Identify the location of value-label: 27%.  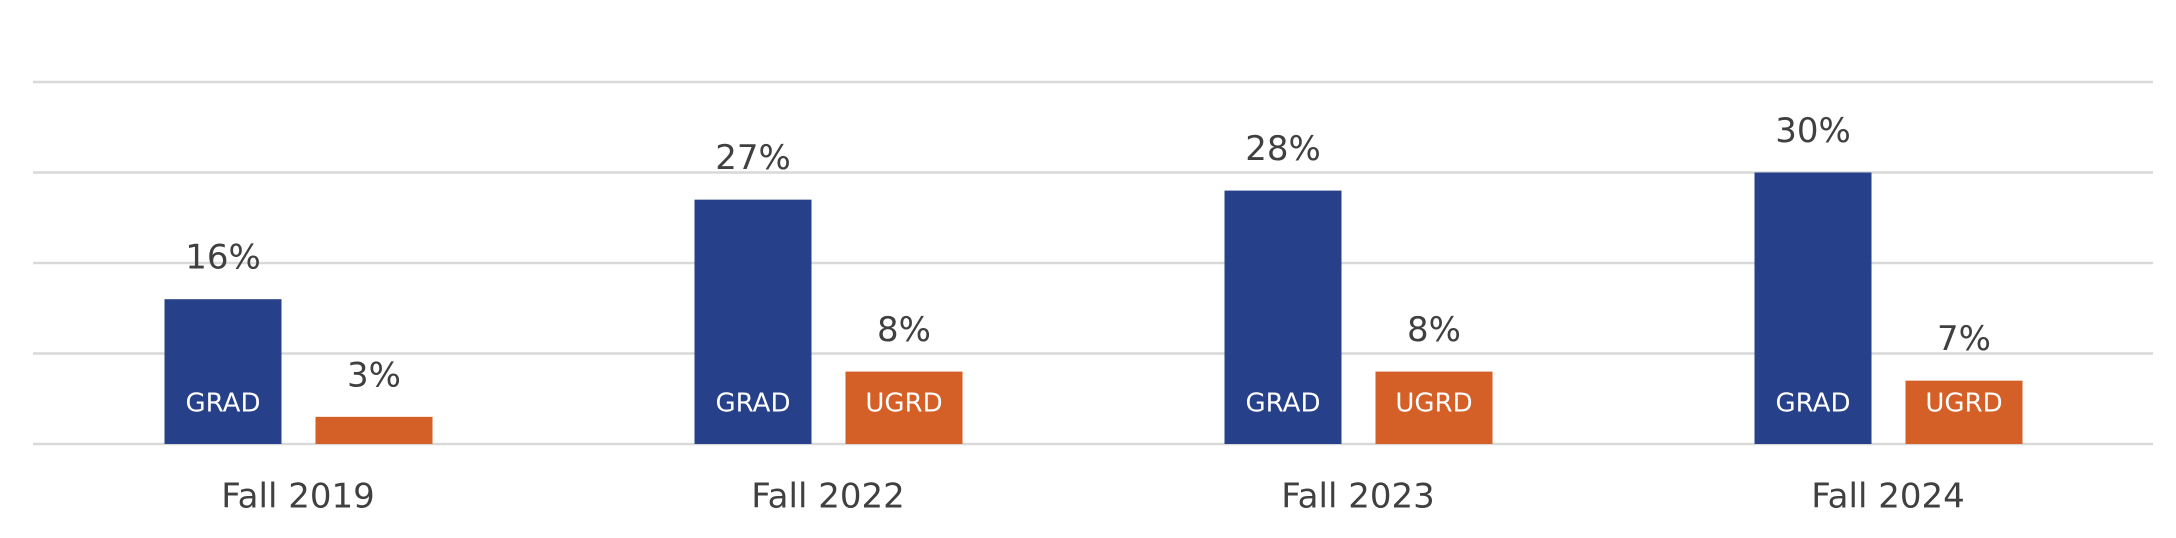
(753, 158).